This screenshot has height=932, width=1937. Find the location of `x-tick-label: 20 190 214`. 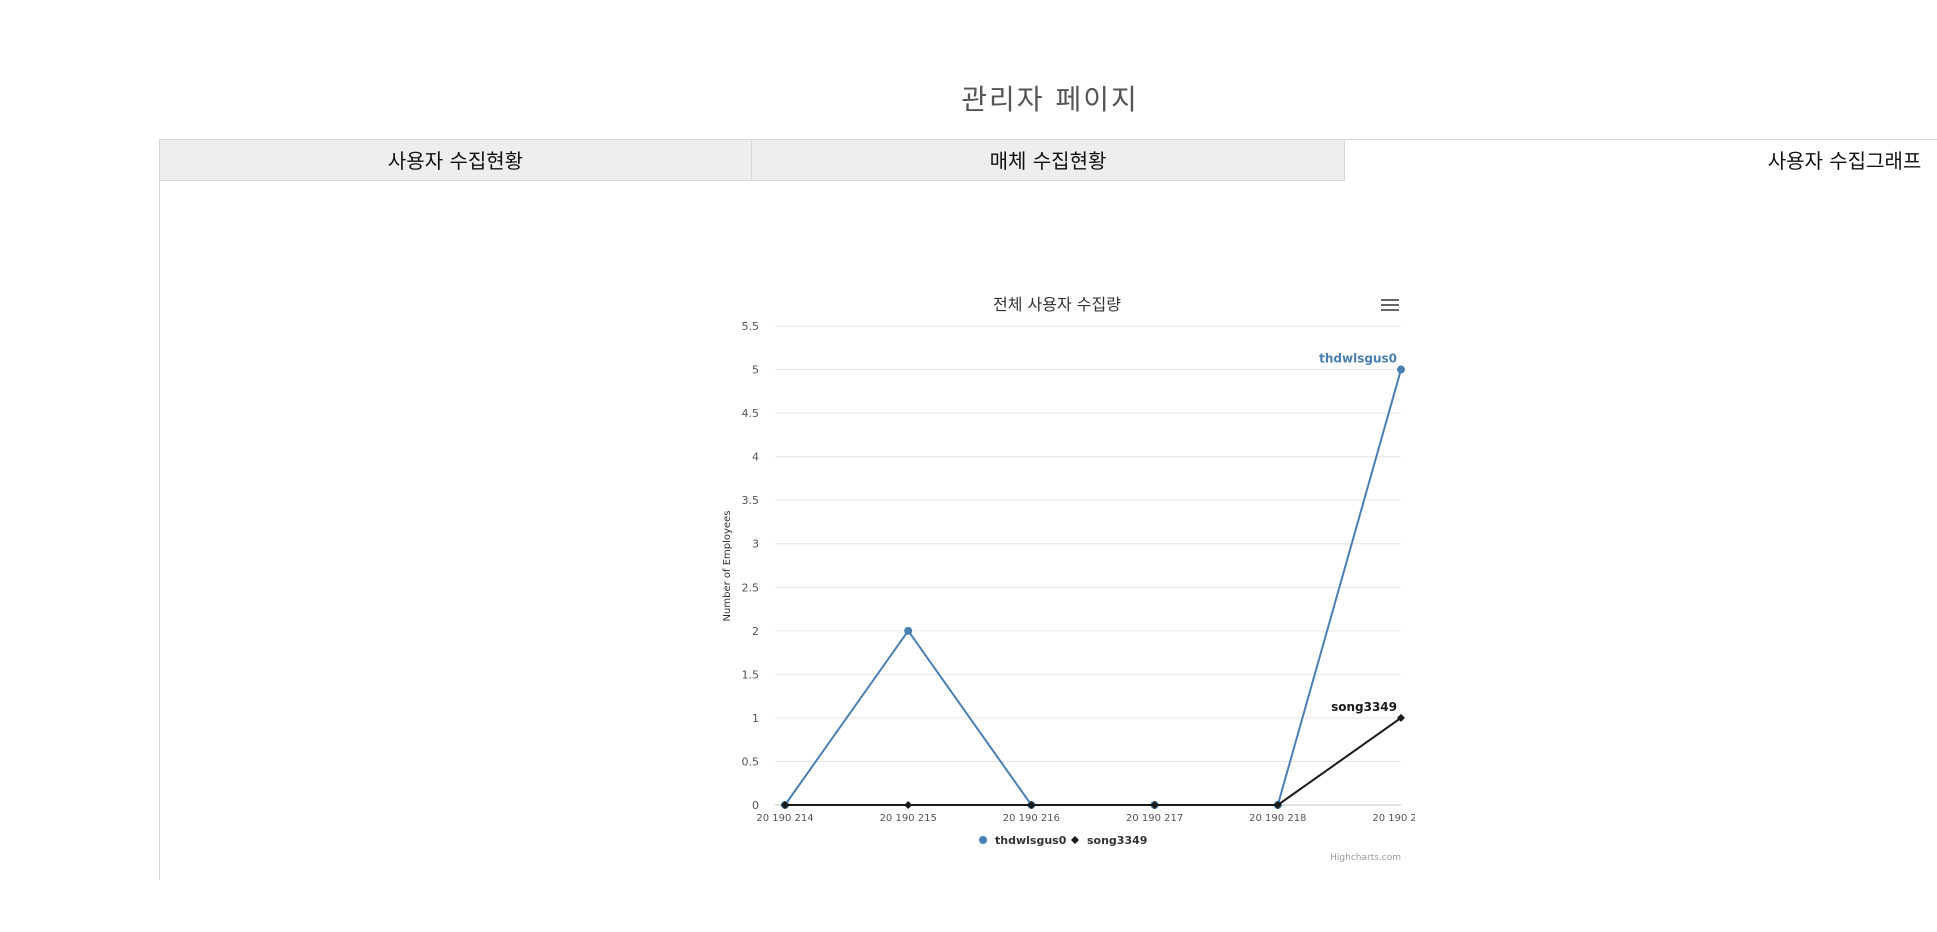

x-tick-label: 20 190 214 is located at coordinates (784, 818).